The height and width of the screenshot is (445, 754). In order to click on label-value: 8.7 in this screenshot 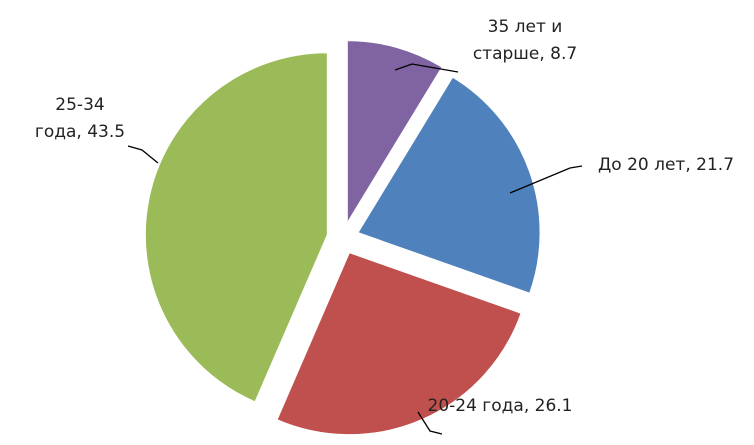, I will do `click(564, 54)`.